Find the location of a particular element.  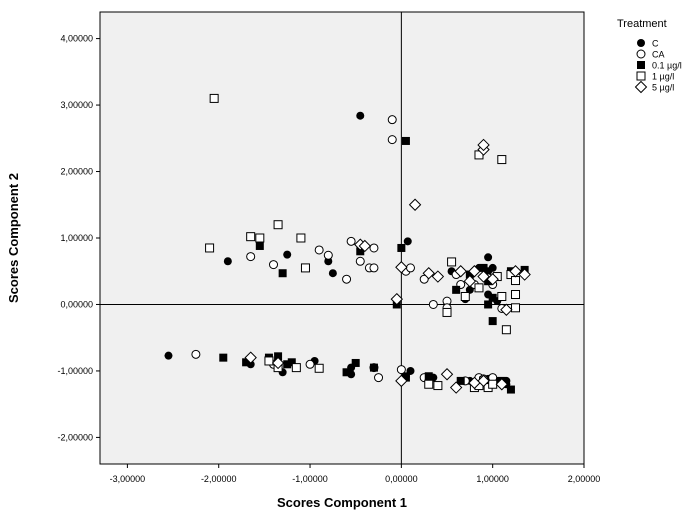

legend-label: 5 µg/l is located at coordinates (663, 88).